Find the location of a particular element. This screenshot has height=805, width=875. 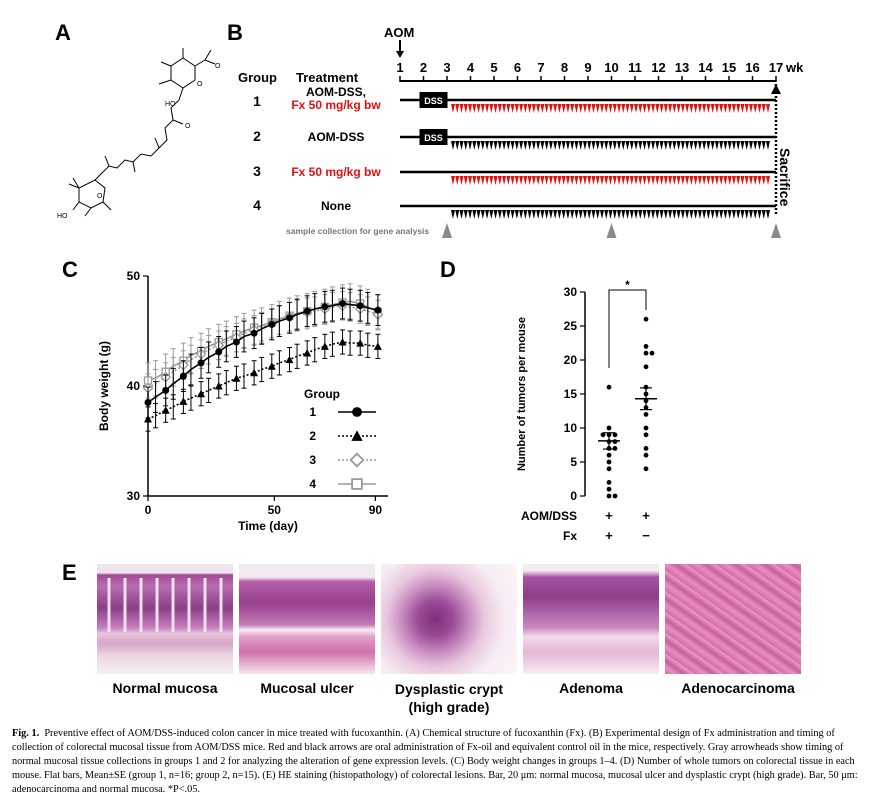

histology-image-mucosal-ulcer is located at coordinates (307, 619).